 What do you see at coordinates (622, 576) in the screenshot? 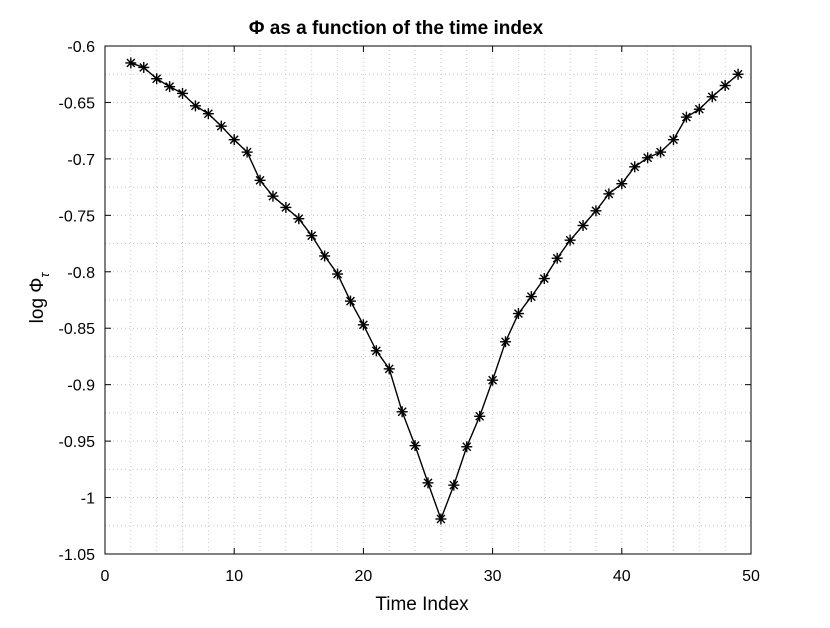
I see `x-tick-label: 40` at bounding box center [622, 576].